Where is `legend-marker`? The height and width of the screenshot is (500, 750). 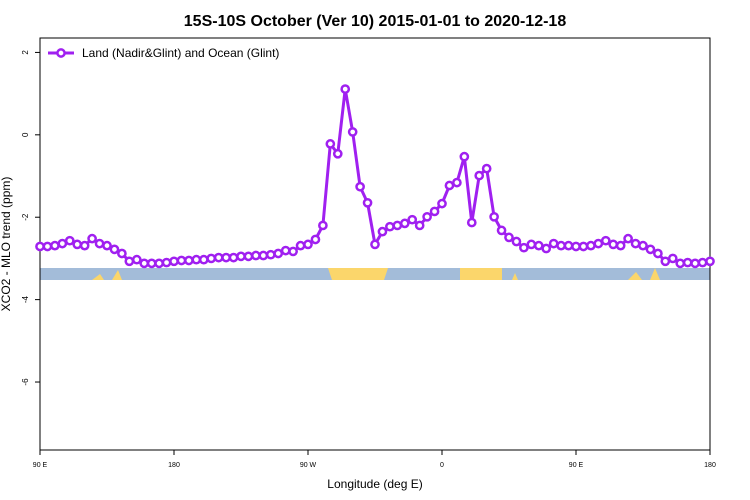
legend-marker is located at coordinates (61, 53).